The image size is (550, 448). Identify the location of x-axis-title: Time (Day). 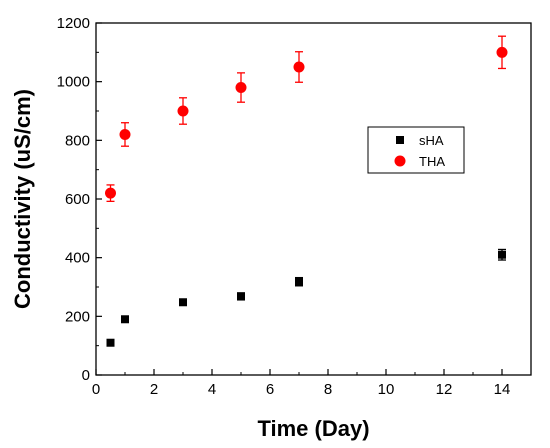
(313, 428).